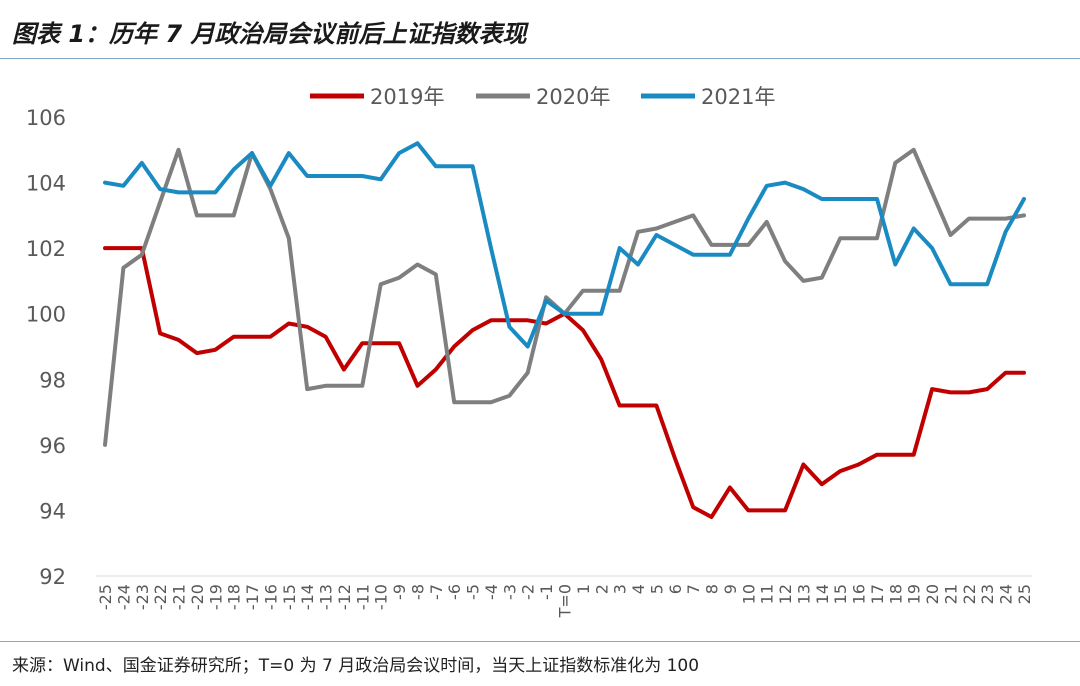  Describe the element at coordinates (528, 592) in the screenshot. I see `x-tick-label: -2` at that location.